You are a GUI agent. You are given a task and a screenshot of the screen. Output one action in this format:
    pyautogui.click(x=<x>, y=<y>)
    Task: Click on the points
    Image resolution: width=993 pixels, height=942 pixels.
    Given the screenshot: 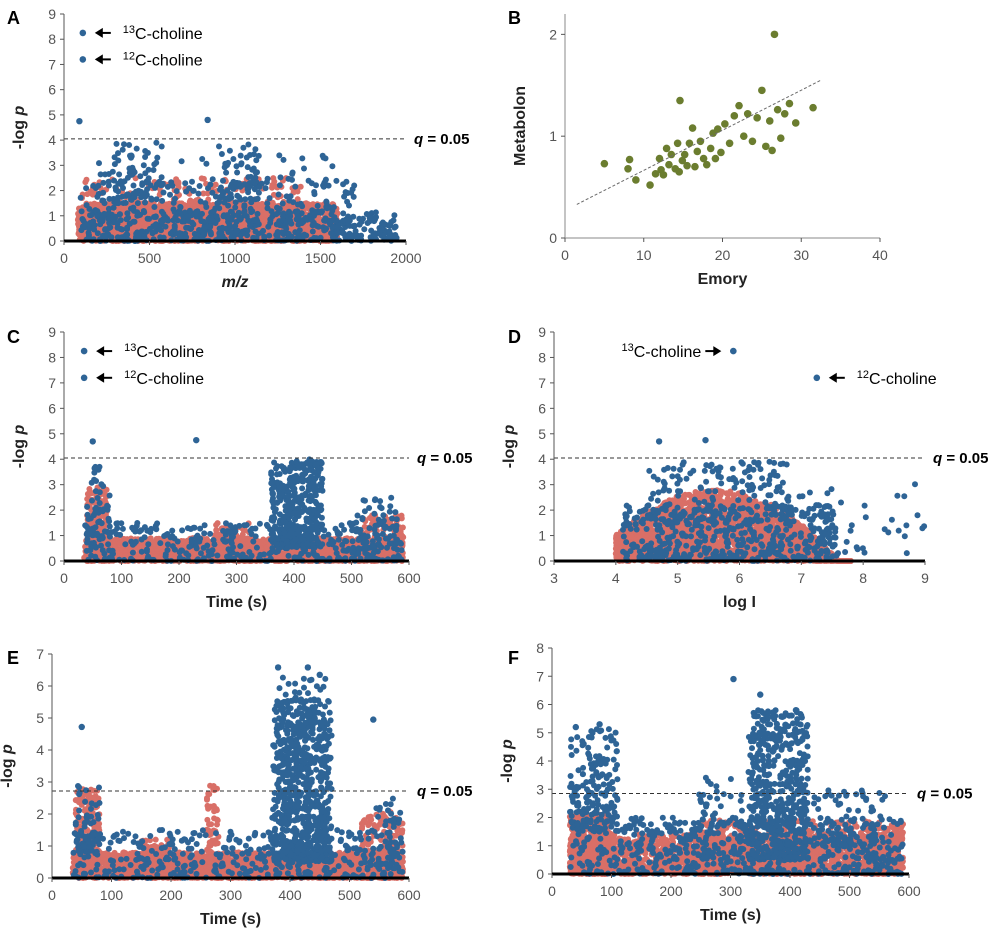 What is the action you would take?
    pyautogui.click(x=708, y=109)
    